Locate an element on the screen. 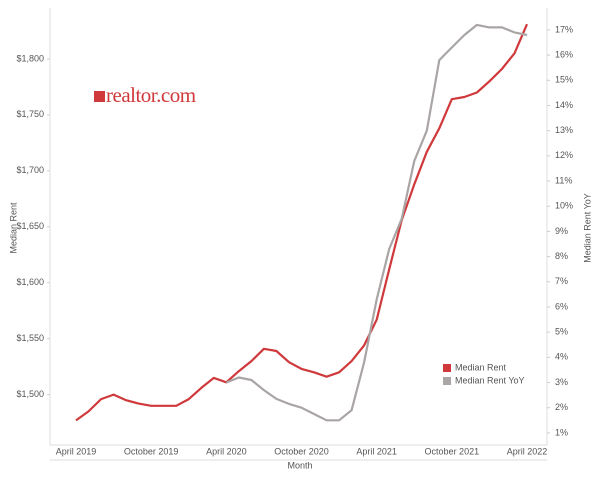 This screenshot has height=482, width=601. y-tick-label: $1,500 is located at coordinates (30, 394).